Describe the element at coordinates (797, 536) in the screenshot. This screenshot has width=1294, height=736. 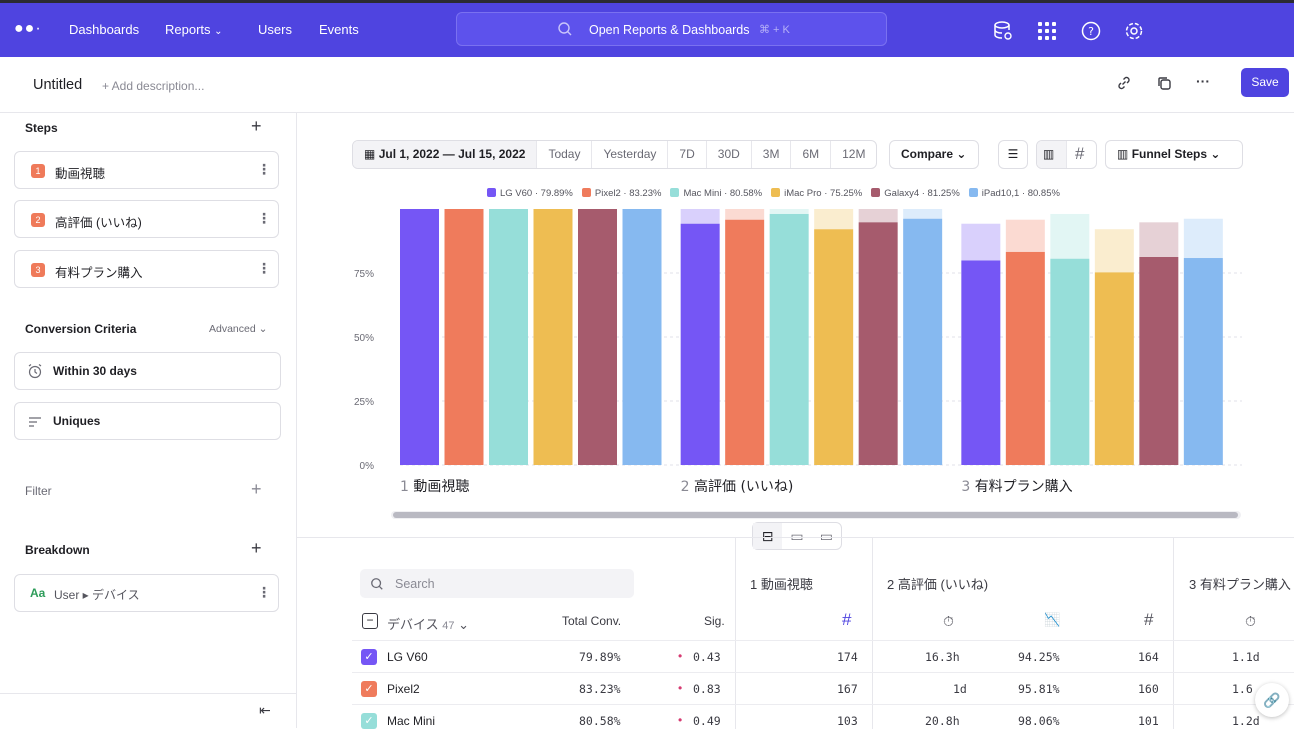
I see `chart-only-icon: ▭` at that location.